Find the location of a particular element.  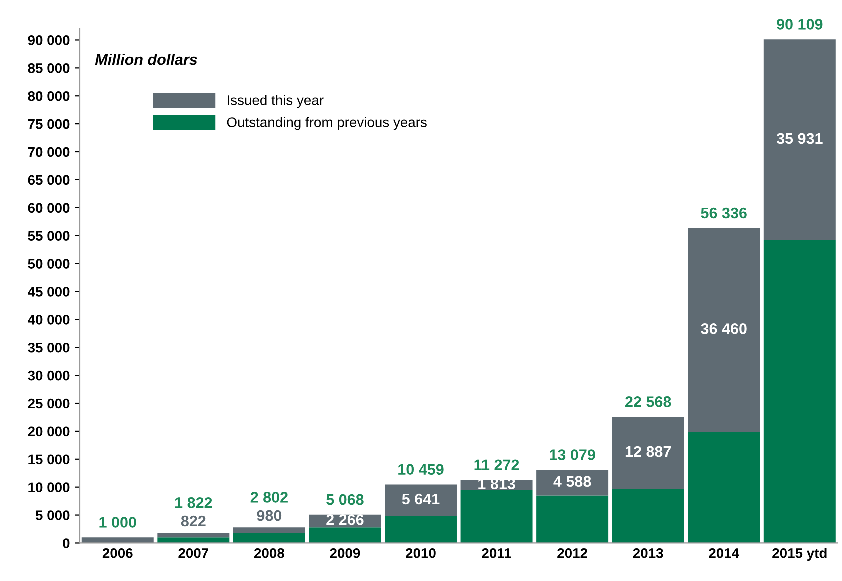

x-tick-label: 2014 is located at coordinates (724, 553).